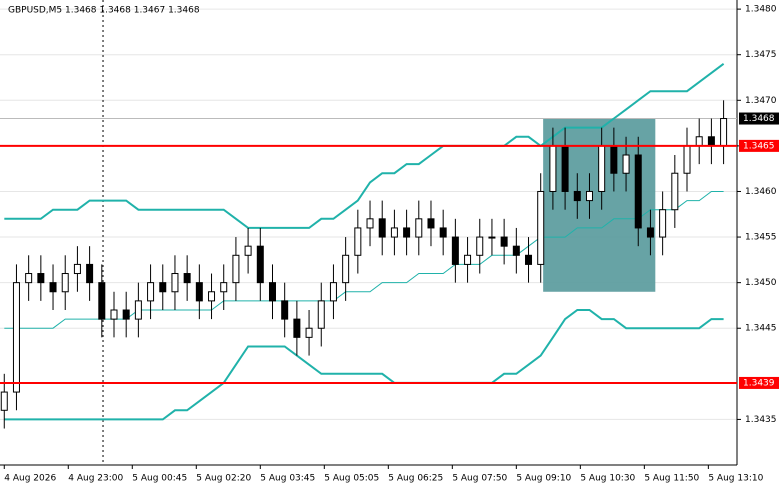 This screenshot has height=489, width=781. Describe the element at coordinates (159, 479) in the screenshot. I see `x-tick-label: 5 Aug 00:45` at that location.